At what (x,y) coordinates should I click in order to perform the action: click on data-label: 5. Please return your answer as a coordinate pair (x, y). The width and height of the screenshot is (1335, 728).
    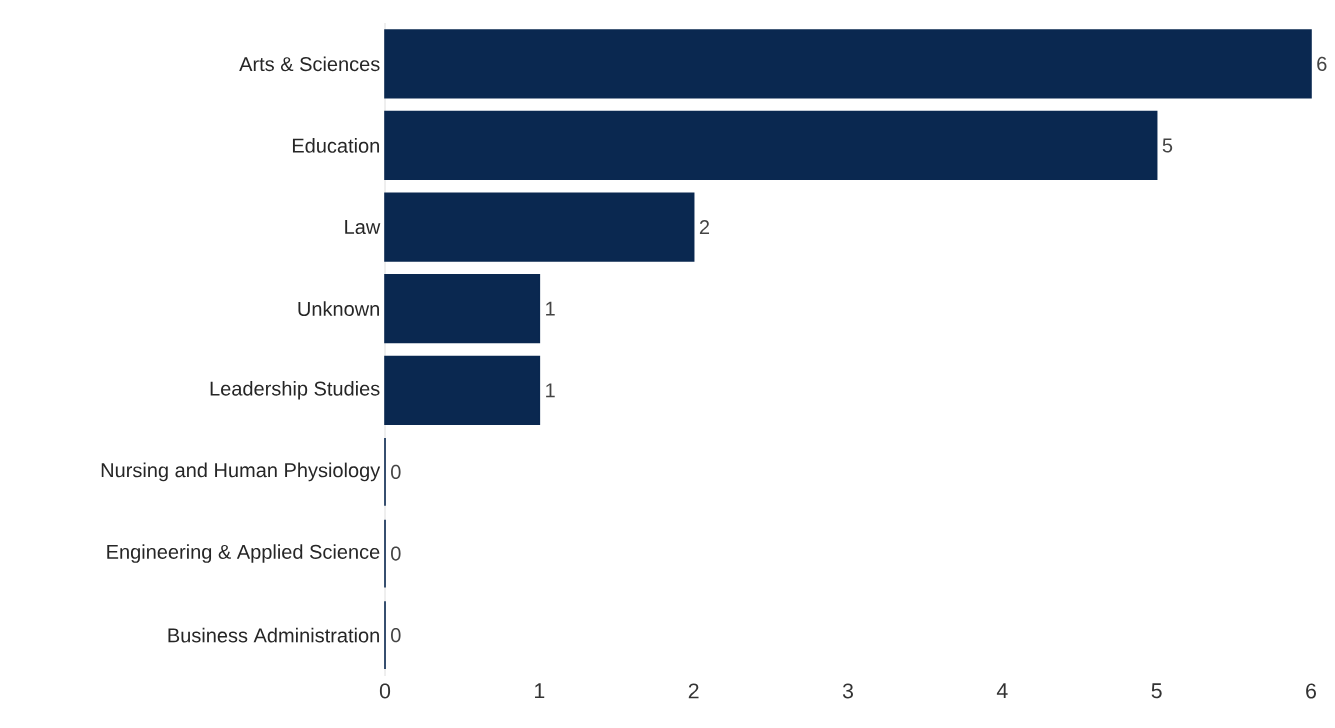
    Looking at the image, I should click on (1167, 145).